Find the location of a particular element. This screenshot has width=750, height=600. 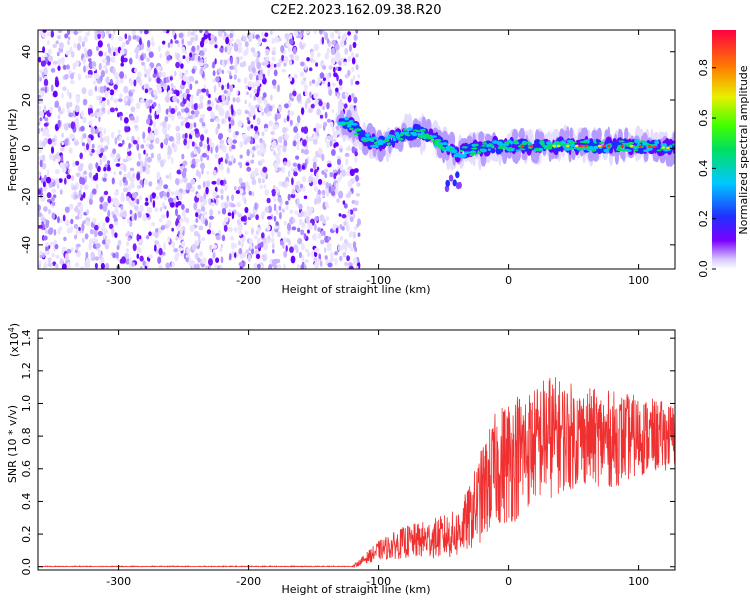

colorbar-tick-label: 0.2 is located at coordinates (703, 219).